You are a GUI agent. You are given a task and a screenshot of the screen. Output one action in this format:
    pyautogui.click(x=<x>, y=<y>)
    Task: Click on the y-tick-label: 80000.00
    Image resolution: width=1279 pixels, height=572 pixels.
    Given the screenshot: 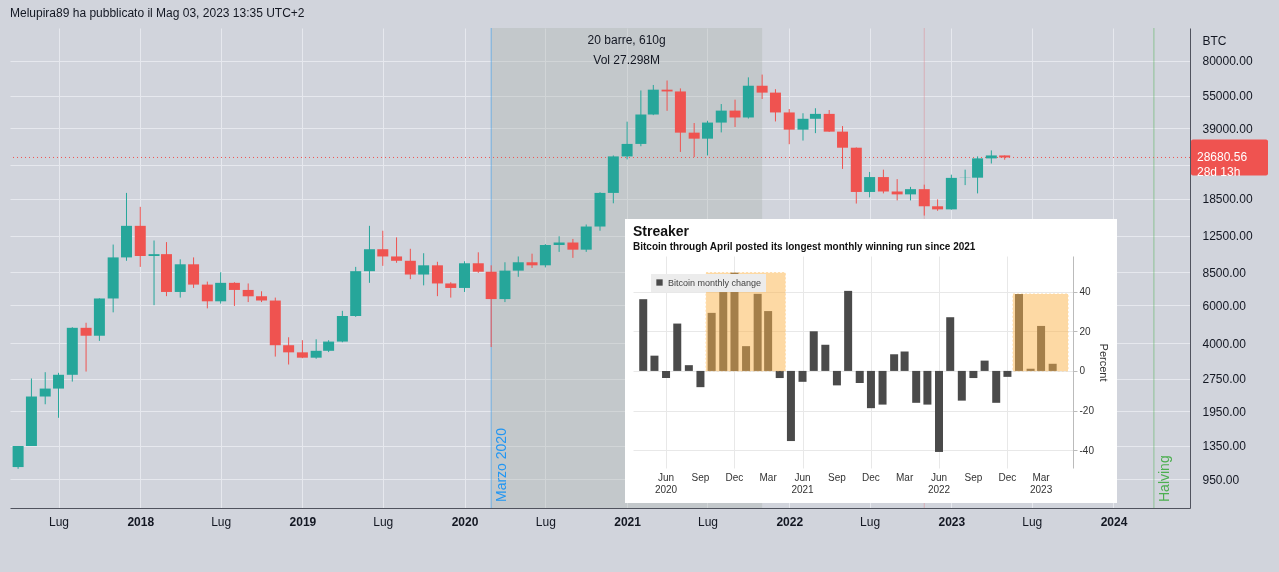 What is the action you would take?
    pyautogui.click(x=1227, y=61)
    